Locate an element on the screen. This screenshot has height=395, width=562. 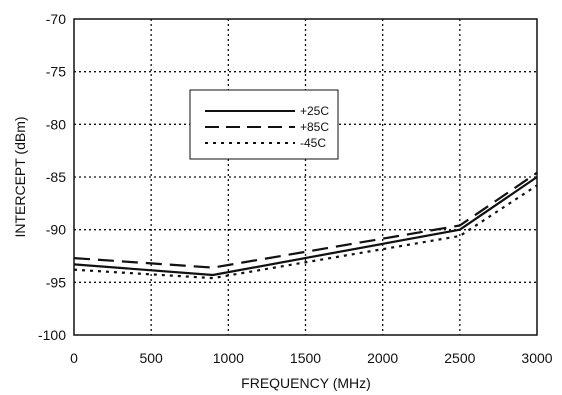
x-axis-ticks: 0 500 1000 1500 2000 2500 3000 is located at coordinates (311, 358).